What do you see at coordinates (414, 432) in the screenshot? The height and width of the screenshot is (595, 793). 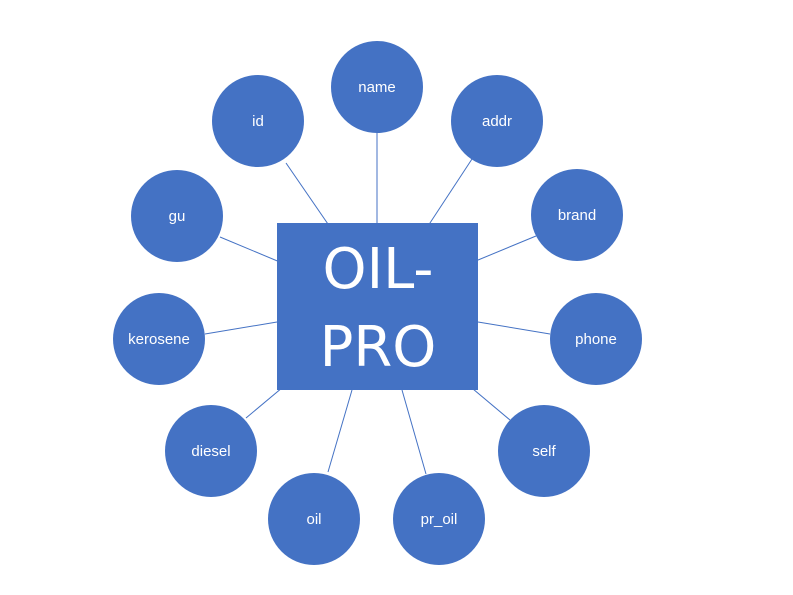 I see `edge-pr-oil` at bounding box center [414, 432].